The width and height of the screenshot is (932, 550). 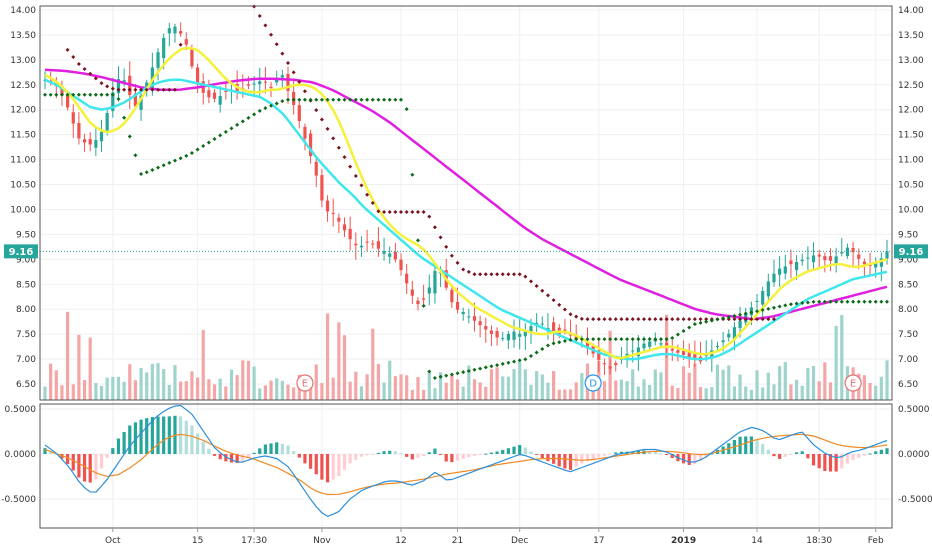 What do you see at coordinates (23, 36) in the screenshot?
I see `y-tick-left: 13.50` at bounding box center [23, 36].